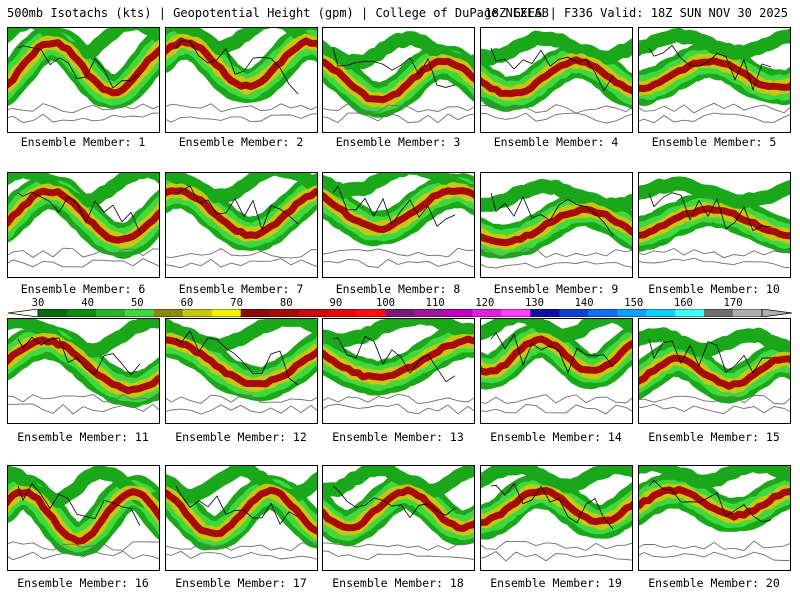  I want to click on ensemble-member-label: Ensemble Member: 7, so click(241, 289).